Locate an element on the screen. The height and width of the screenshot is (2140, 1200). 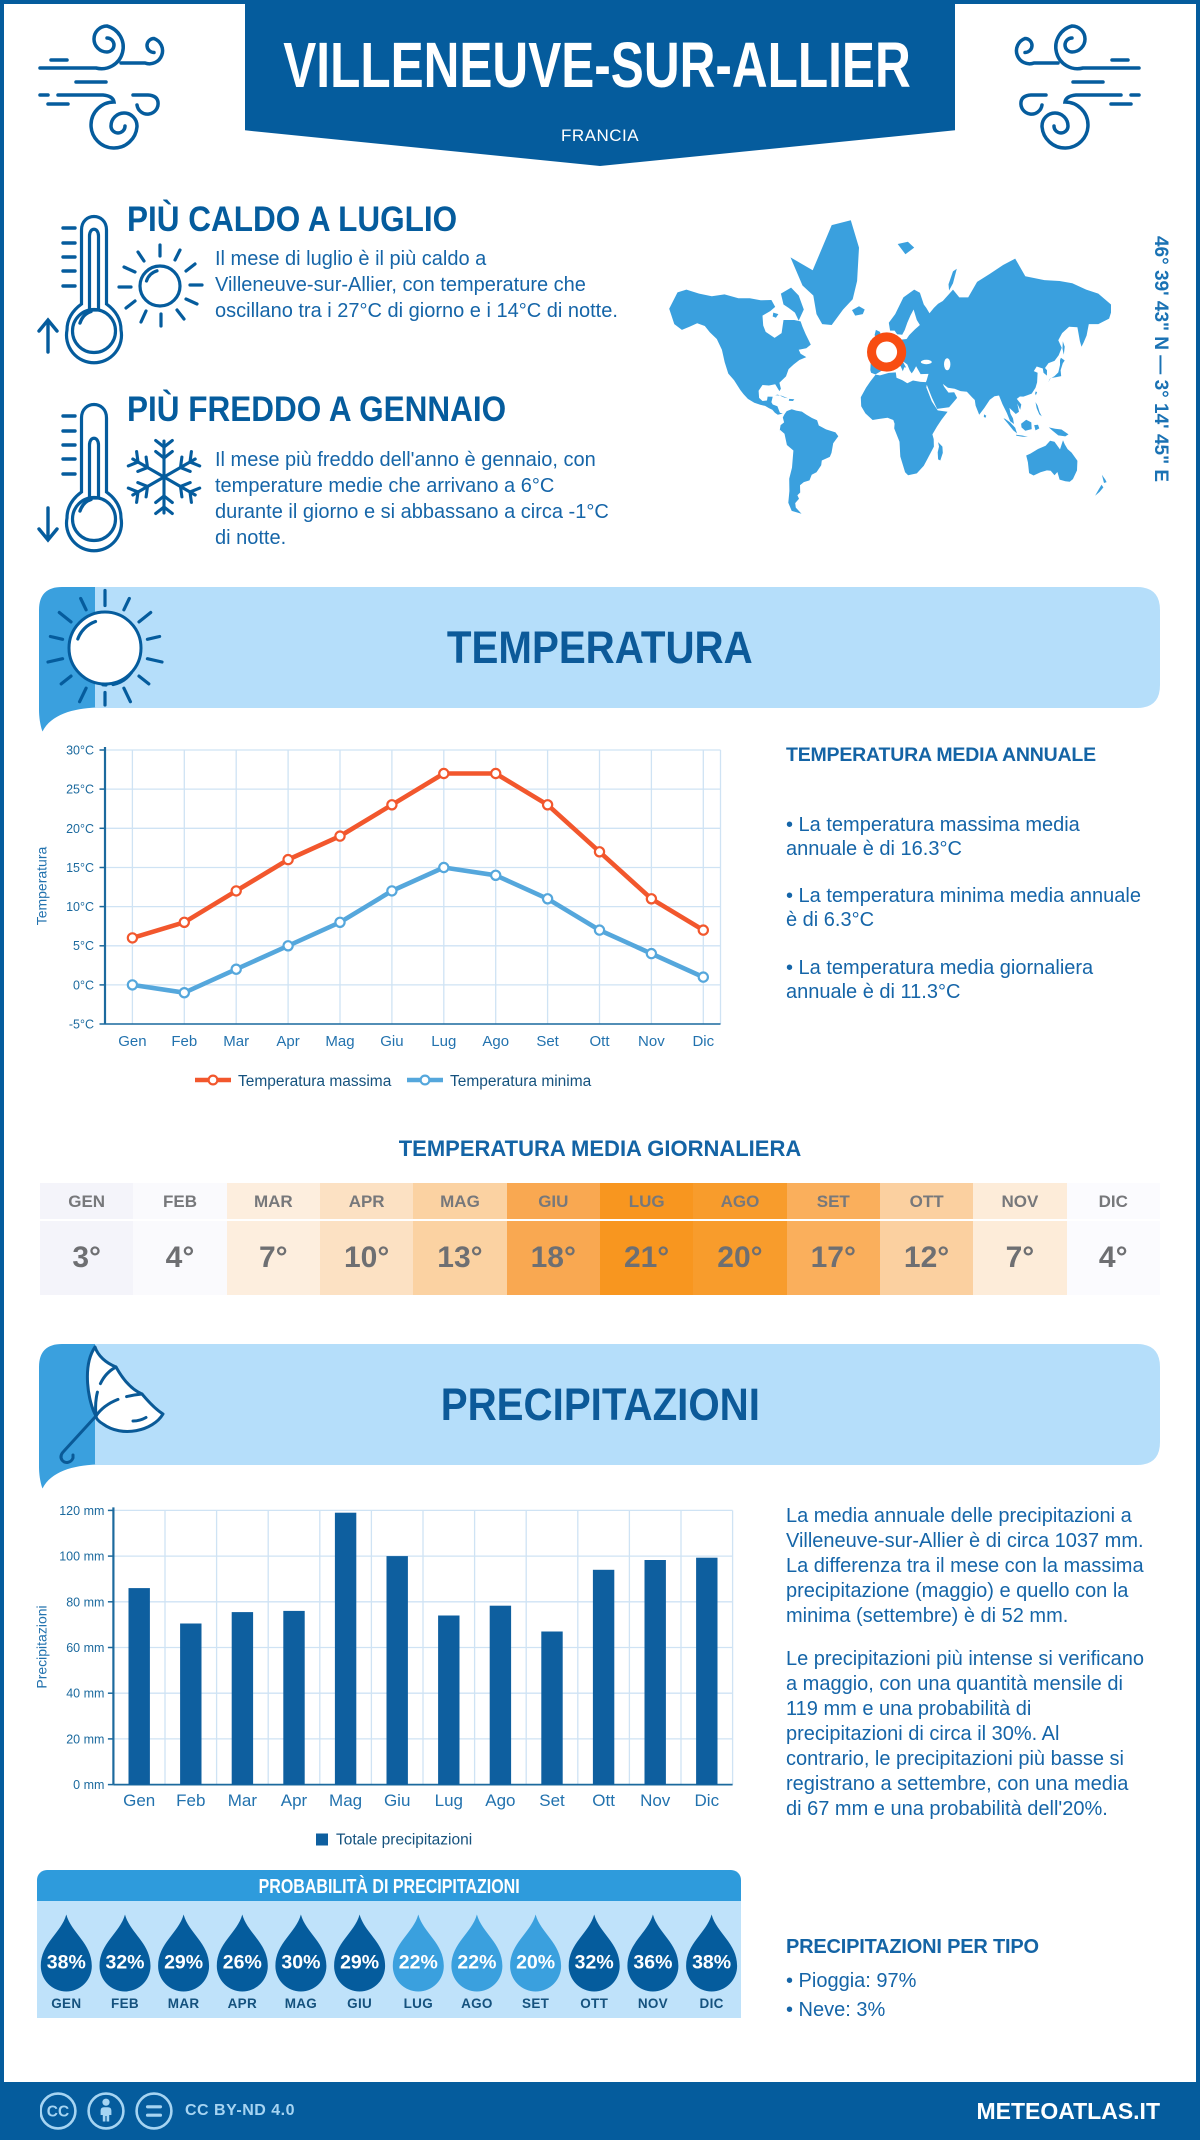
svg-text: 25°C is located at coordinates (80, 790).